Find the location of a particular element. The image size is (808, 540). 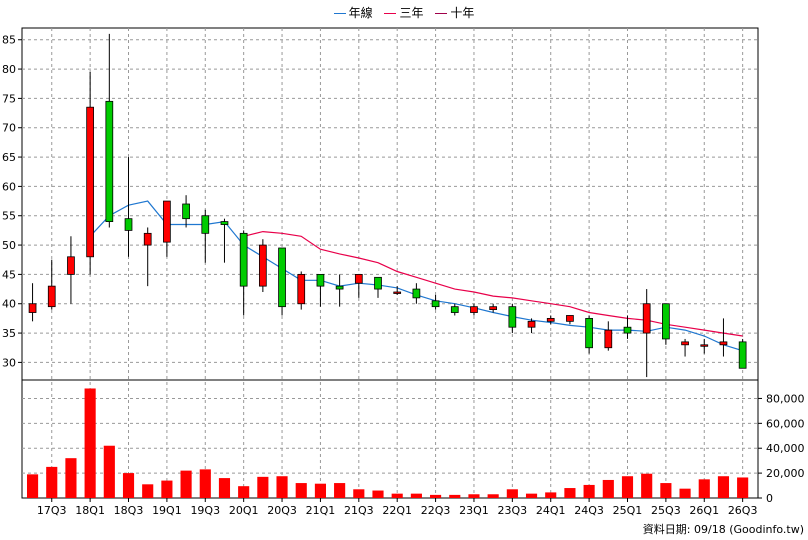

time-tick-label: 17Q3 is located at coordinates (52, 510).